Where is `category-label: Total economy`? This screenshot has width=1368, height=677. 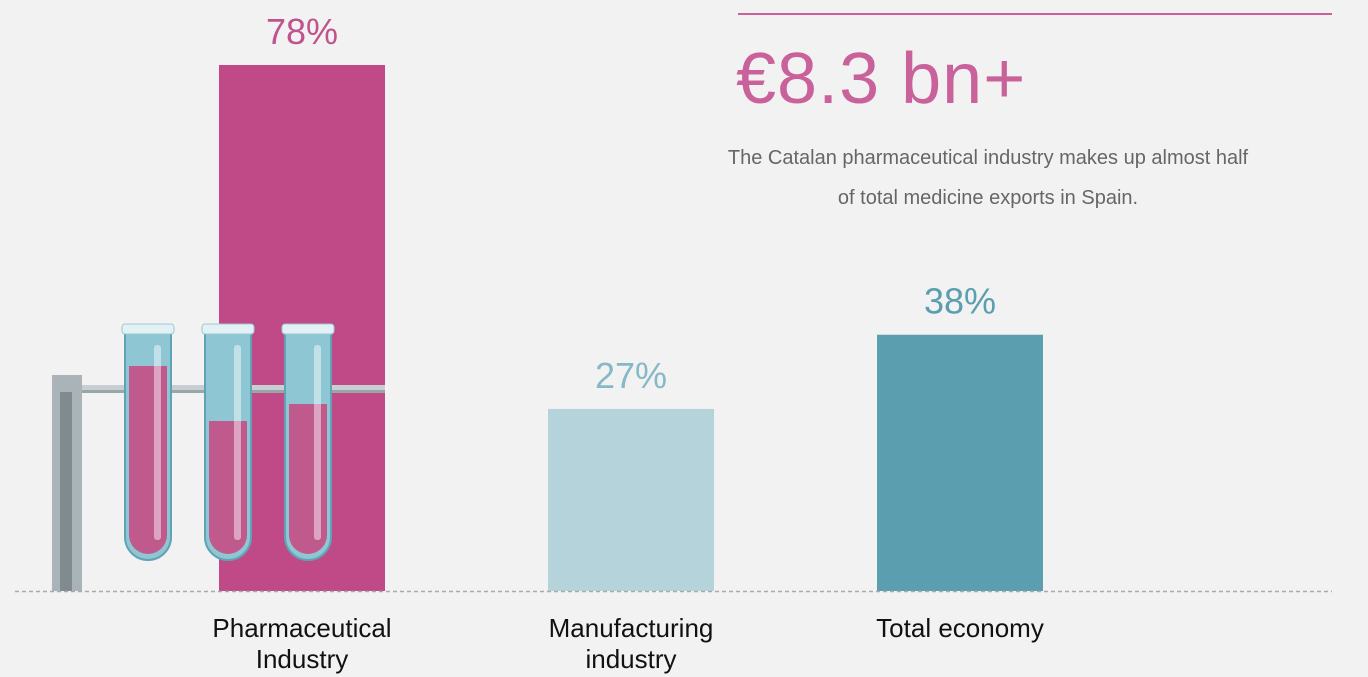 category-label: Total economy is located at coordinates (960, 628).